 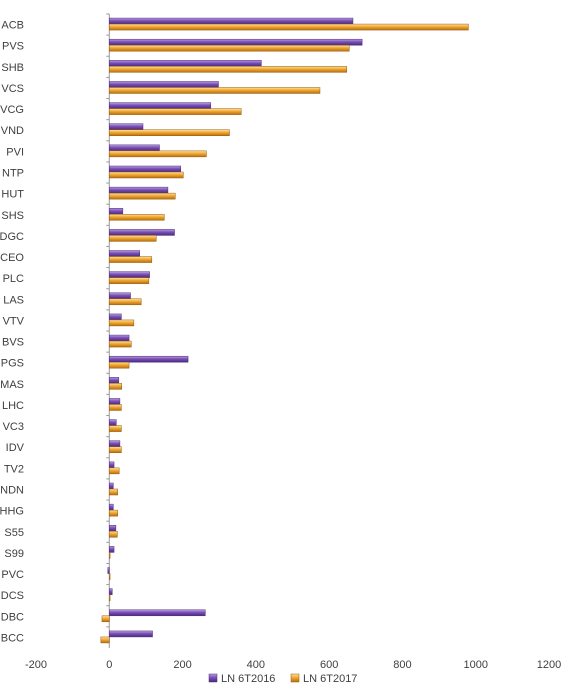 What do you see at coordinates (14, 321) in the screenshot?
I see `category-label: VTV` at bounding box center [14, 321].